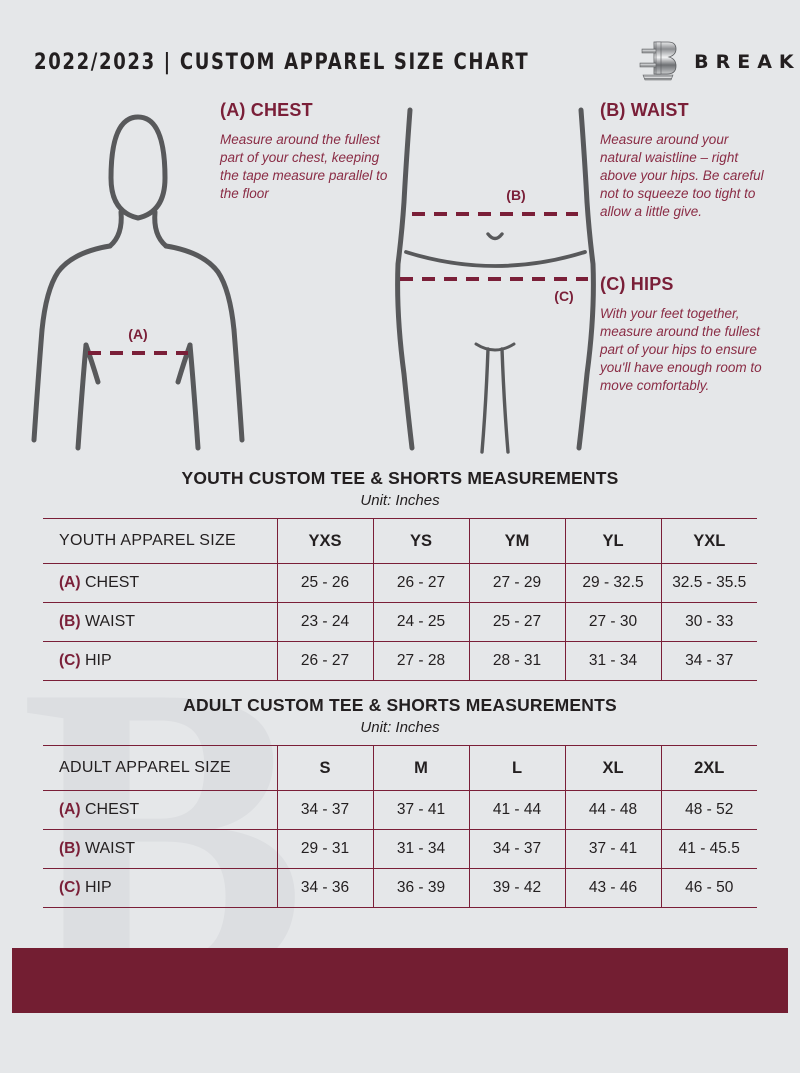 Image resolution: width=800 pixels, height=1073 pixels. What do you see at coordinates (160, 583) in the screenshot?
I see `youth-row-label-chest: (A) CHEST` at bounding box center [160, 583].